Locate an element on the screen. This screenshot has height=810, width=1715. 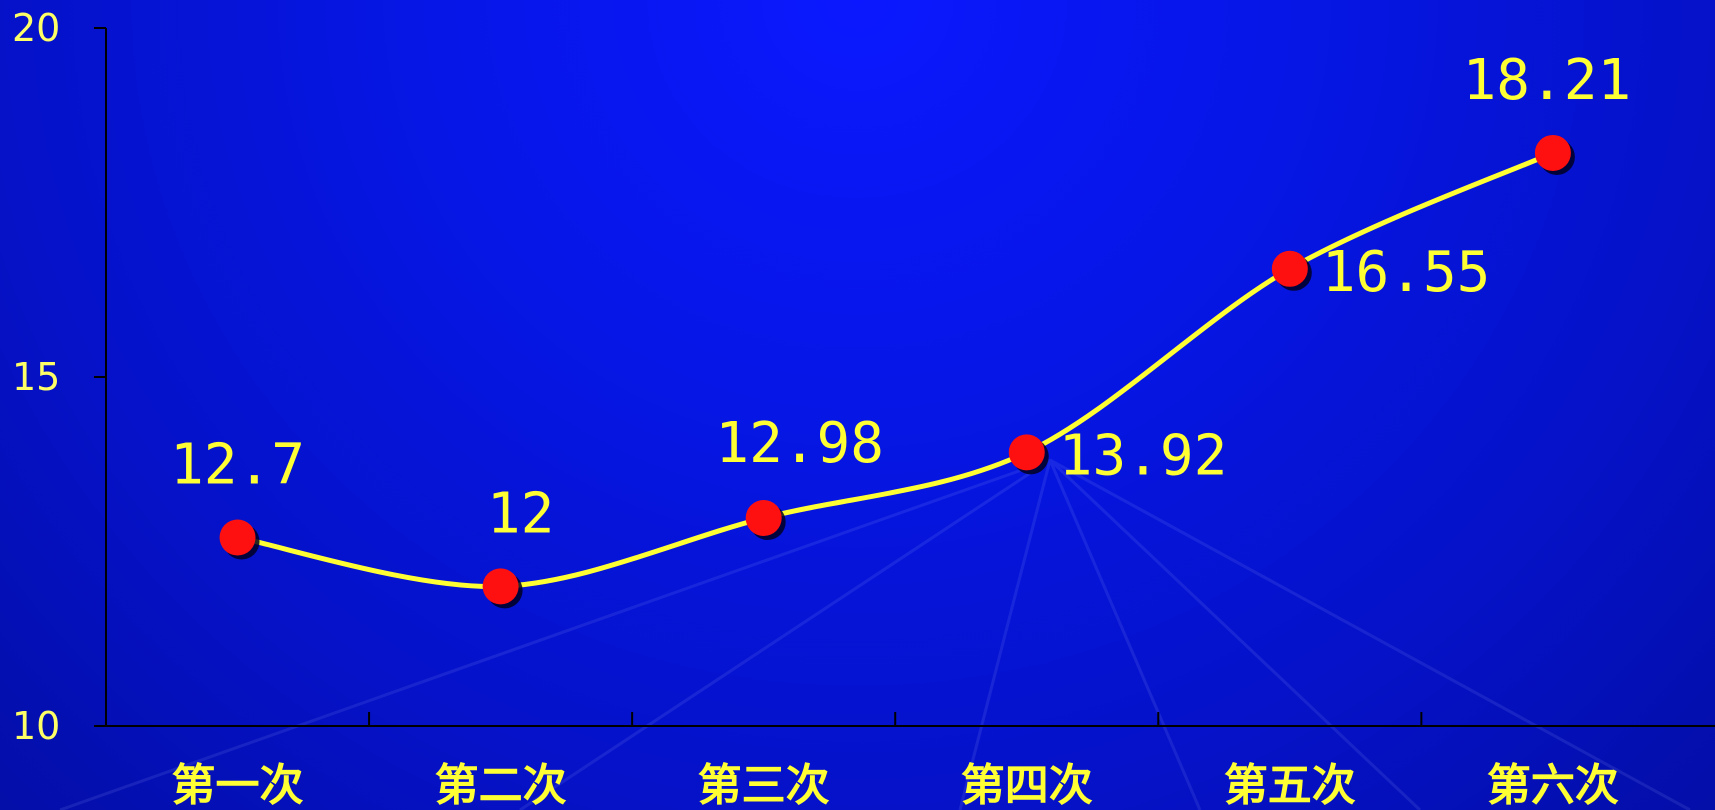
data-label-6: 18.21 is located at coordinates (1547, 80).